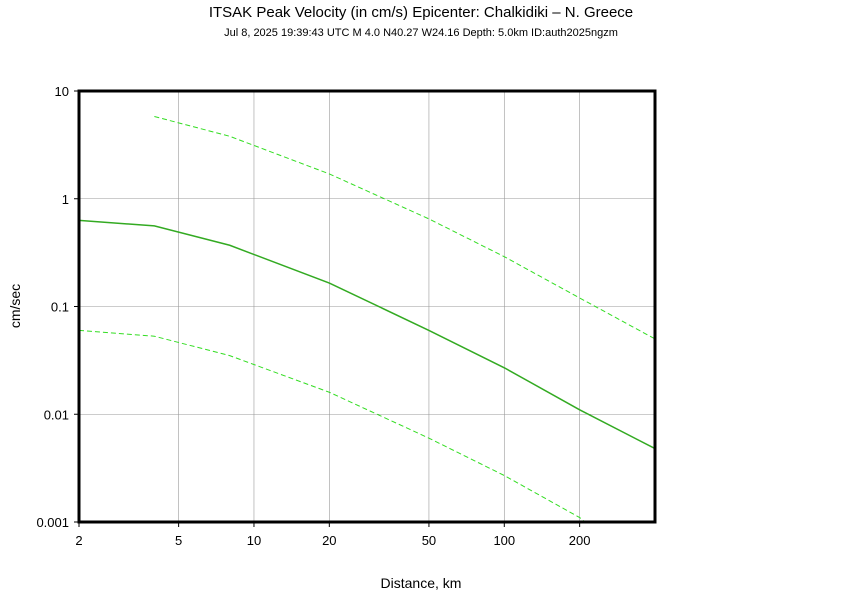 This screenshot has width=842, height=600. Describe the element at coordinates (580, 540) in the screenshot. I see `x-tick-label: 200` at that location.